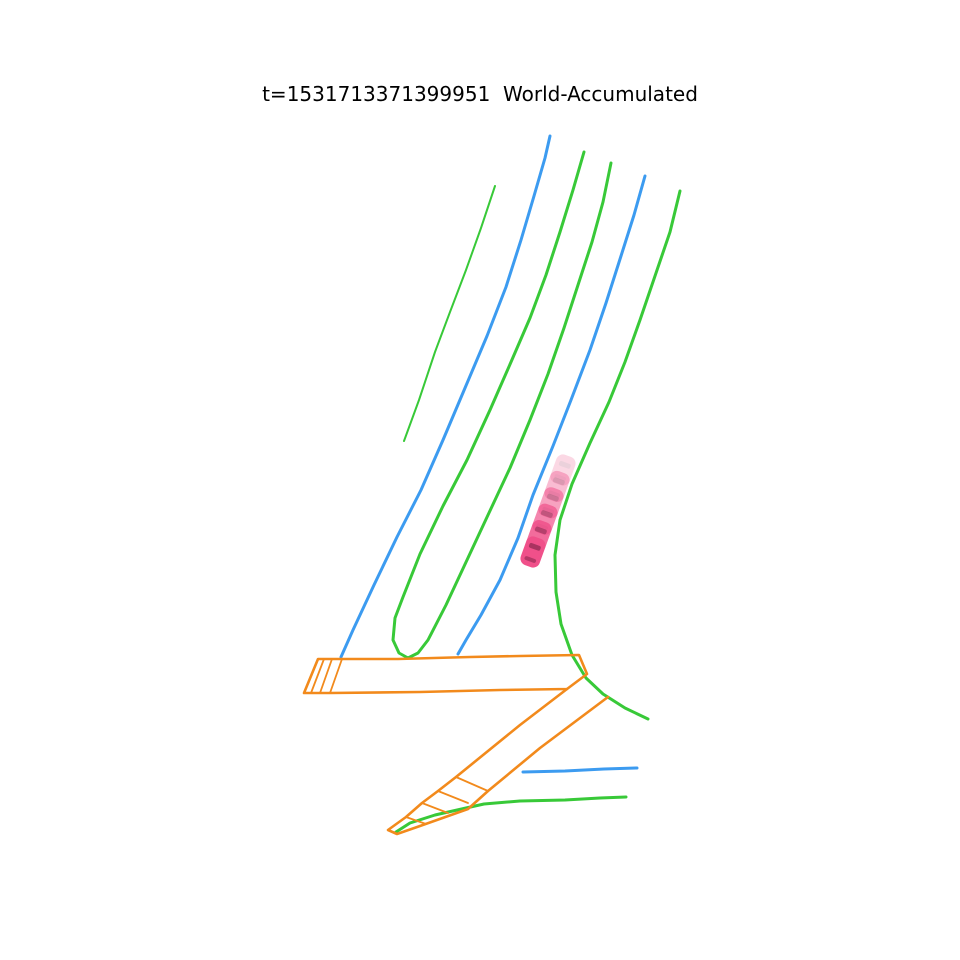 The width and height of the screenshot is (960, 960). I want to click on ego-vehicle-trail, so click(548, 511).